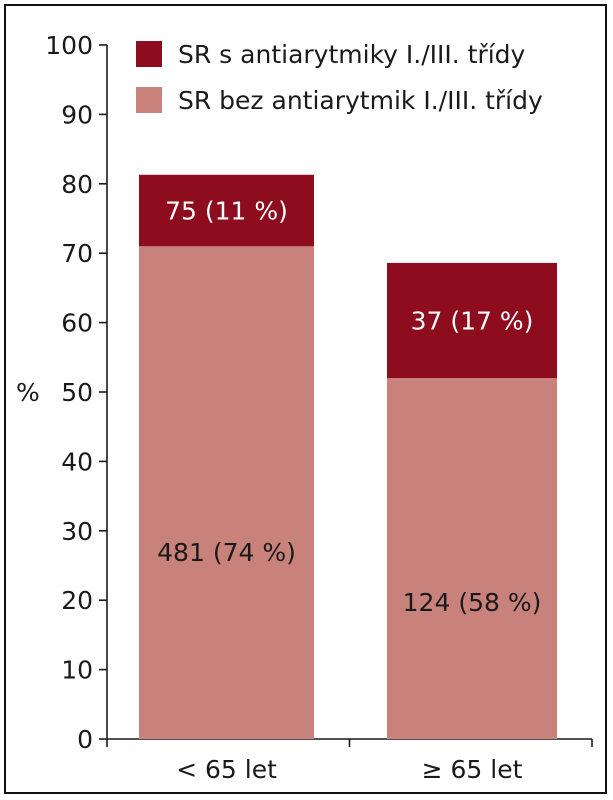  I want to click on bar-data-label: 37 (17 %), so click(472, 321).